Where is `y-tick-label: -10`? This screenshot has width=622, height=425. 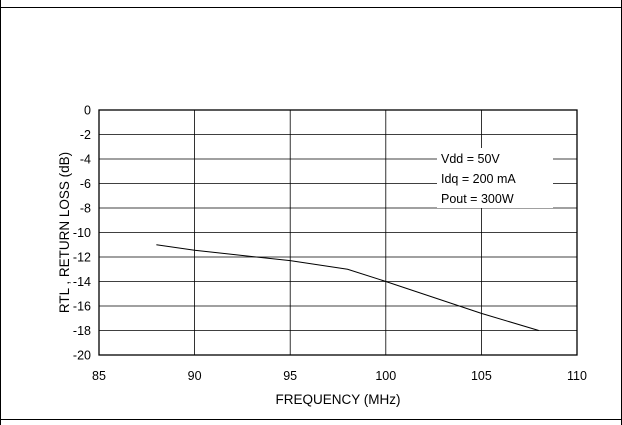 y-tick-label: -10 is located at coordinates (82, 233).